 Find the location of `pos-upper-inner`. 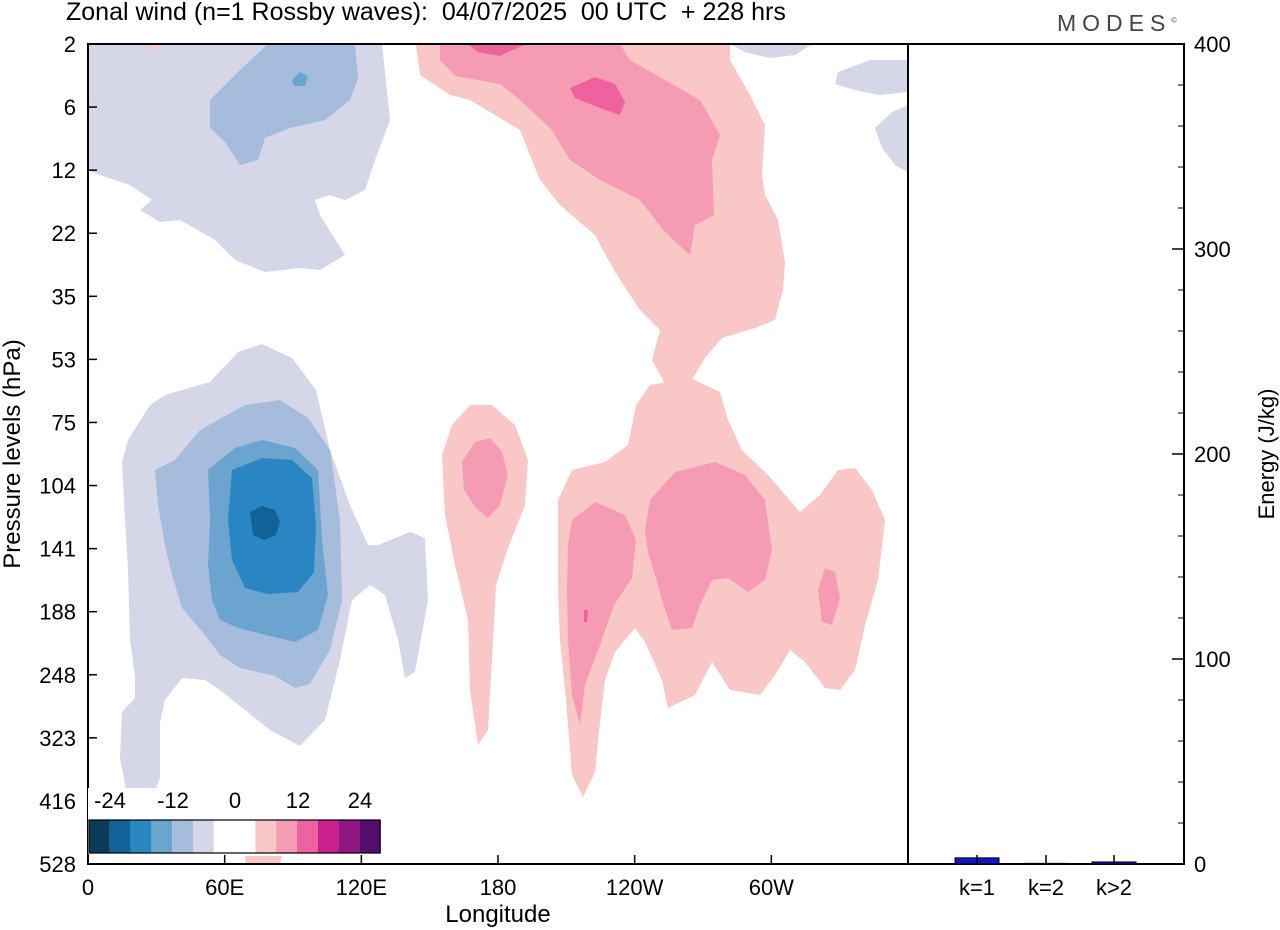

pos-upper-inner is located at coordinates (580, 149).